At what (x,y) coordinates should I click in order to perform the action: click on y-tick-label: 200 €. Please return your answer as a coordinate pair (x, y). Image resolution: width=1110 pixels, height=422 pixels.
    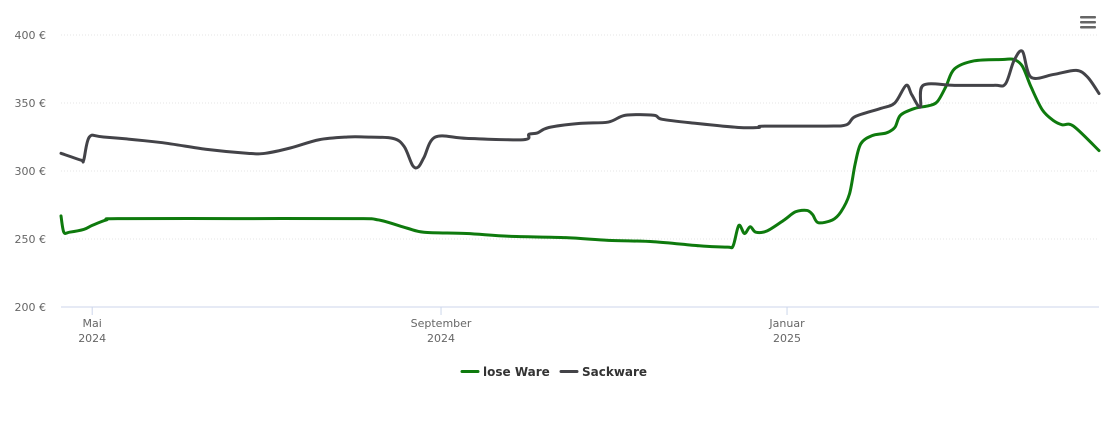
    Looking at the image, I should click on (31, 307).